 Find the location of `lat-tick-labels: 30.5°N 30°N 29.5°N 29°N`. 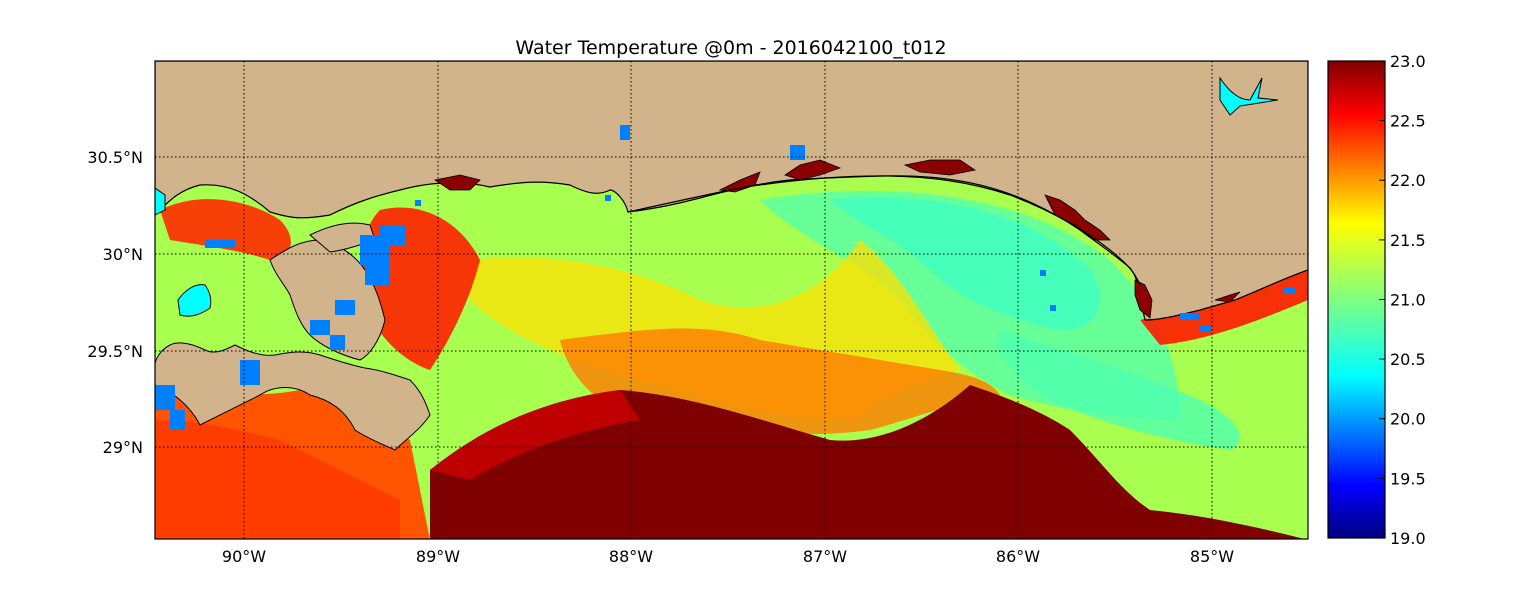

lat-tick-labels: 30.5°N 30°N 29.5°N 29°N is located at coordinates (115, 302).